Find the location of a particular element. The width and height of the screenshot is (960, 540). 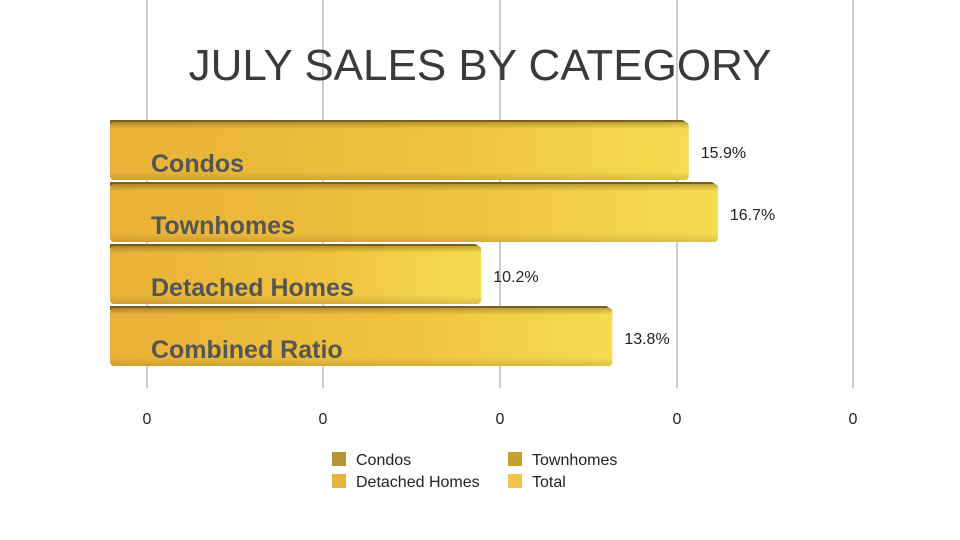

chart-title: JULY SALES BY CATEGORY is located at coordinates (480, 65).